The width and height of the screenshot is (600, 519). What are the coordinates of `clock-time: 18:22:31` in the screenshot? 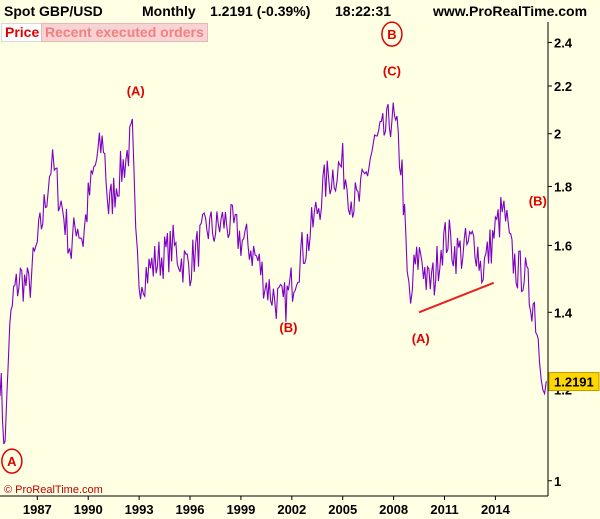 It's located at (363, 11).